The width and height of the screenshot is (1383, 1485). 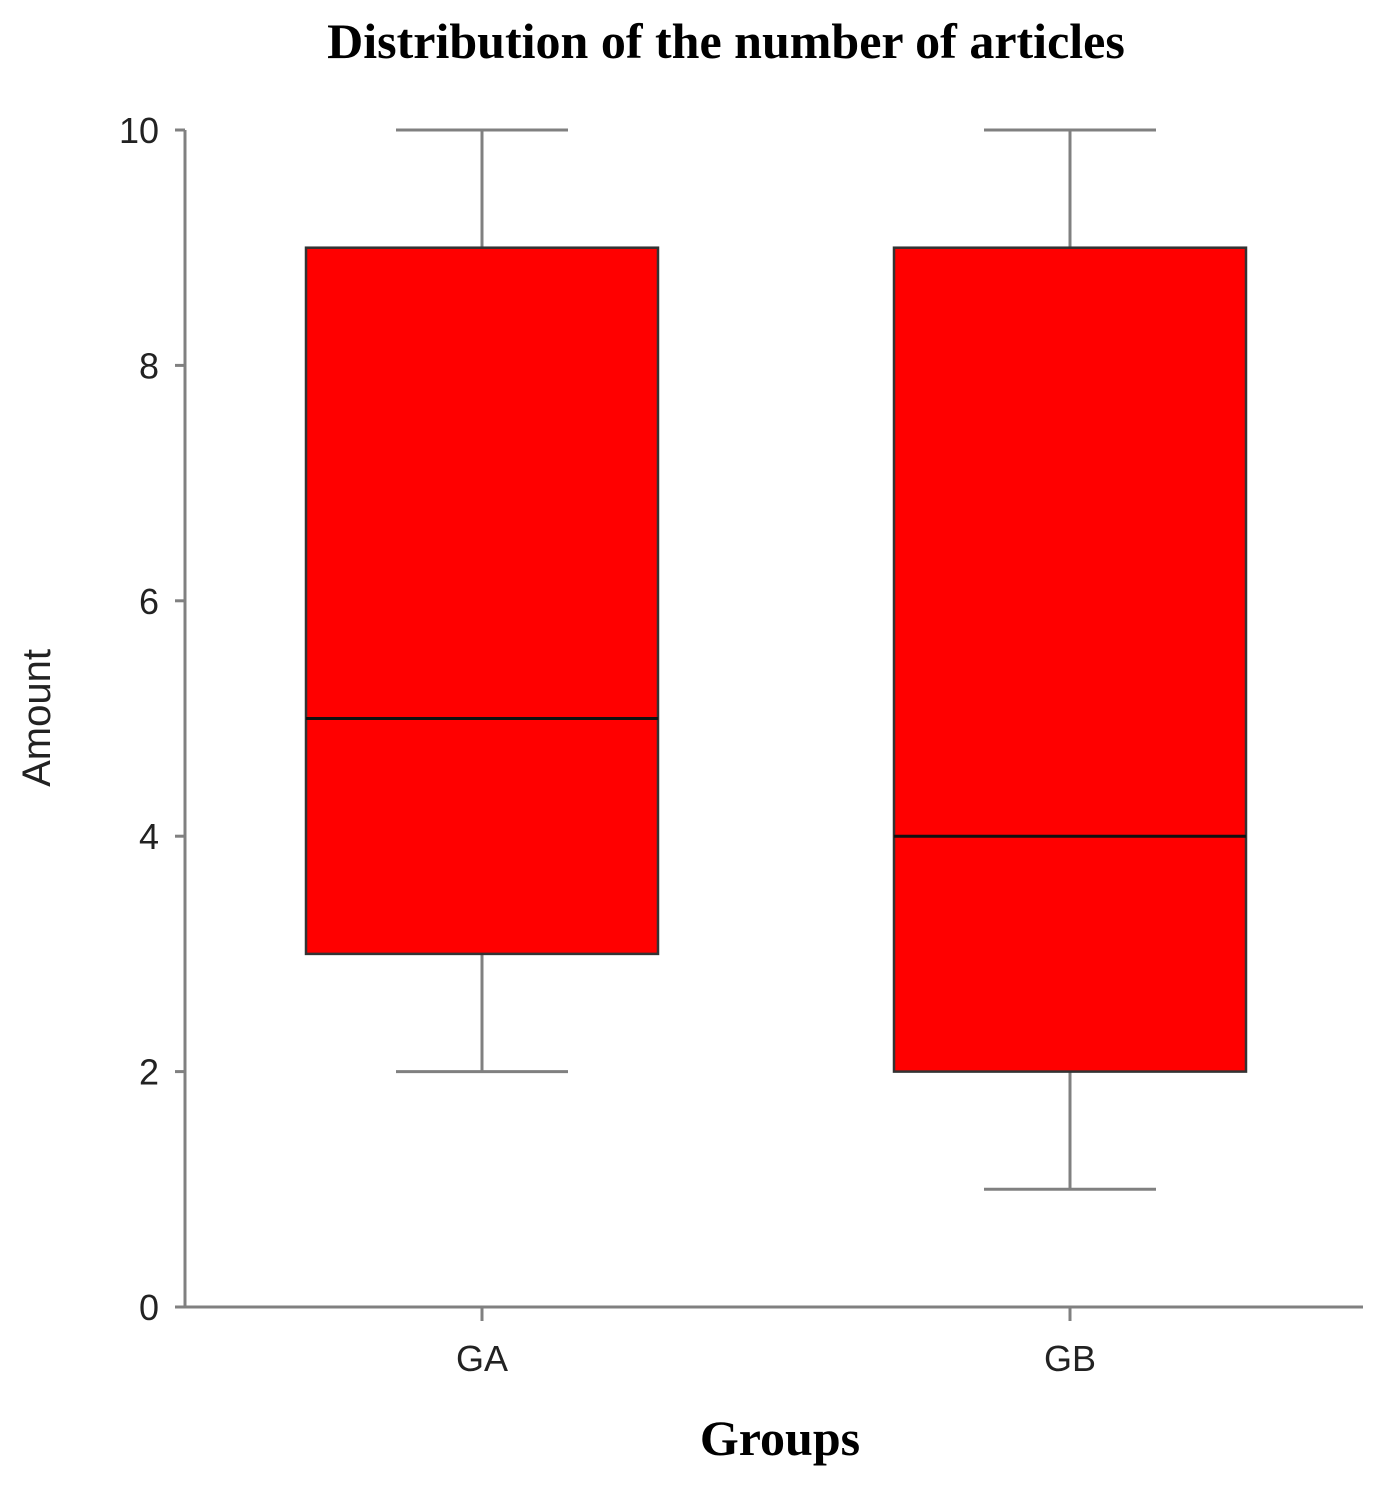 What do you see at coordinates (149, 1072) in the screenshot?
I see `y-tick-label: 2` at bounding box center [149, 1072].